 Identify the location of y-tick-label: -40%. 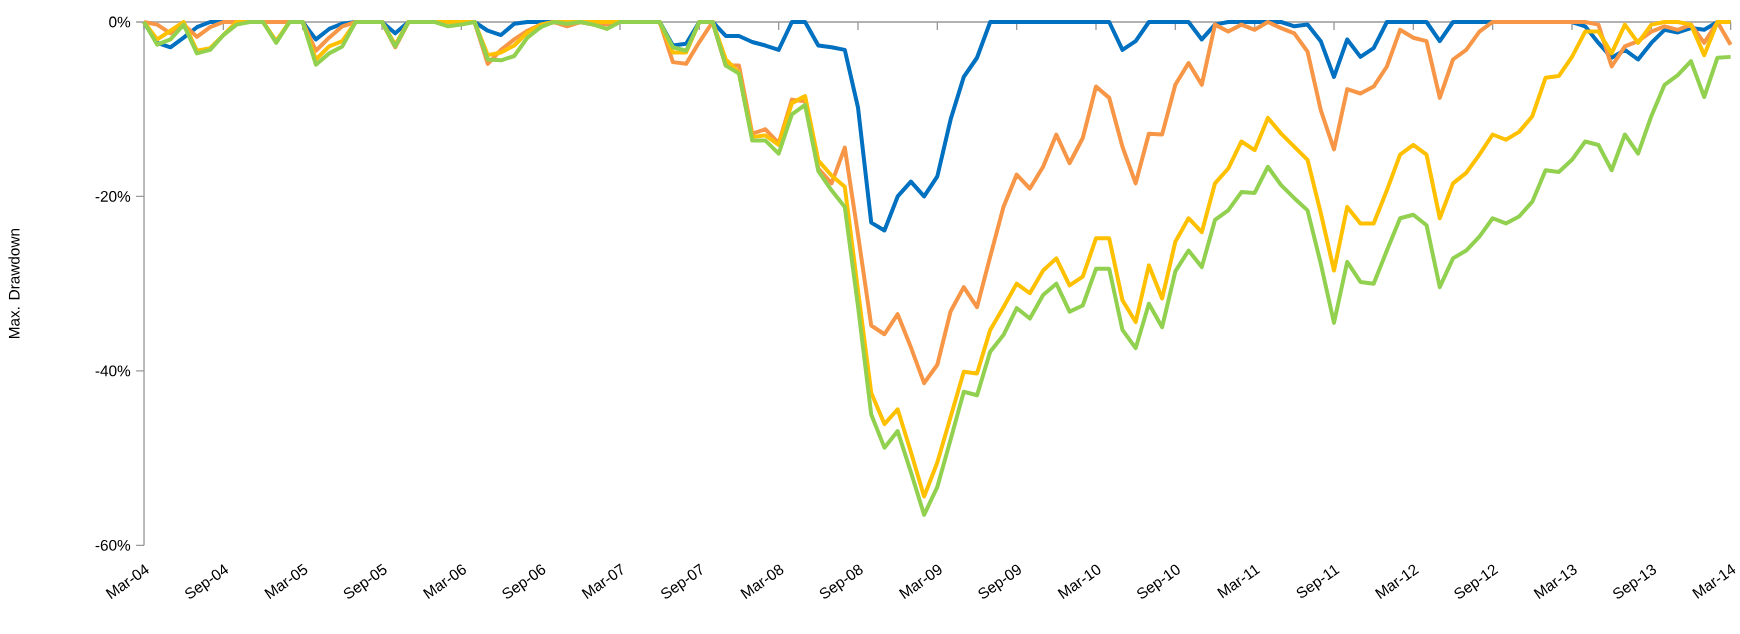
(113, 371).